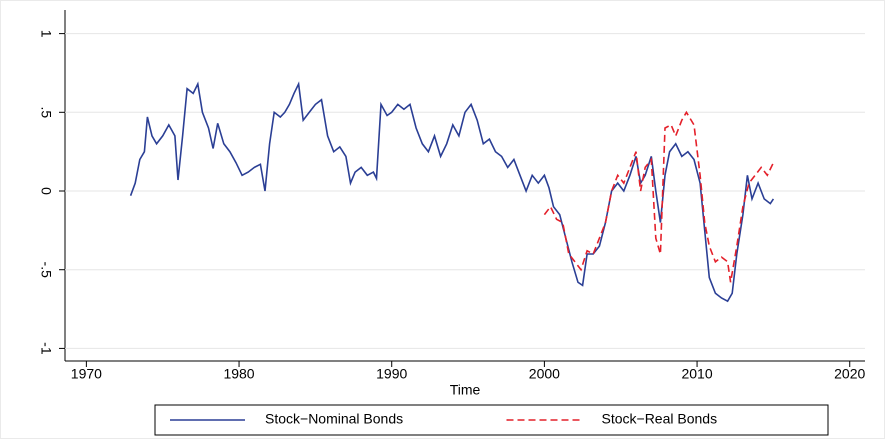 The image size is (885, 439). Describe the element at coordinates (544, 374) in the screenshot. I see `x-tick-label: 2000` at that location.